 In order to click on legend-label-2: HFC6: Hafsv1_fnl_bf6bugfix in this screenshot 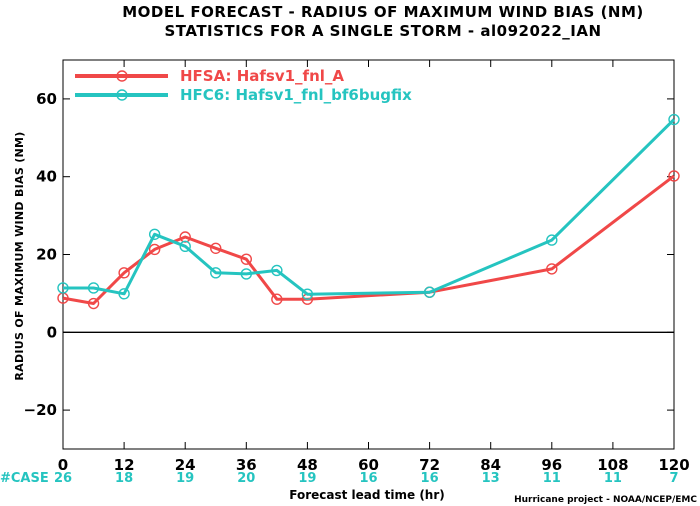, I will do `click(296, 95)`.